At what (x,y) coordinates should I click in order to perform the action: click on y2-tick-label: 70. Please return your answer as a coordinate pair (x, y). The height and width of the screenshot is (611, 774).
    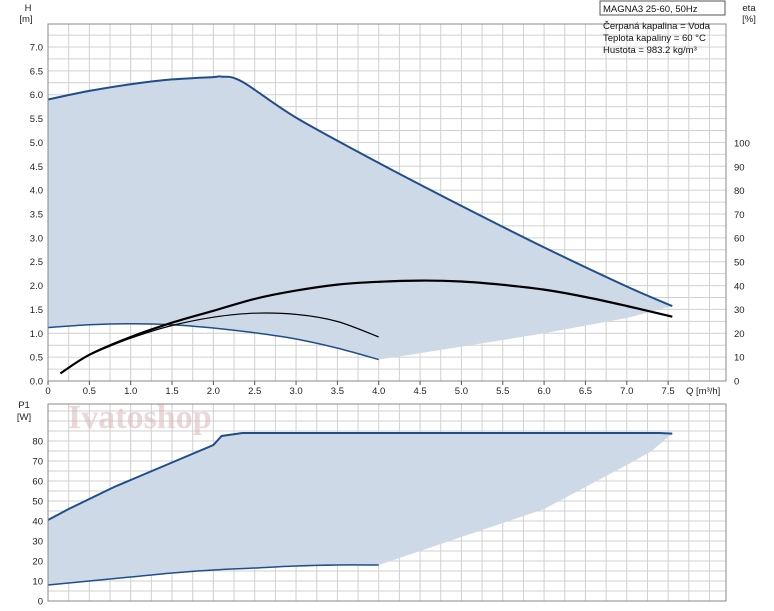
    Looking at the image, I should click on (739, 215).